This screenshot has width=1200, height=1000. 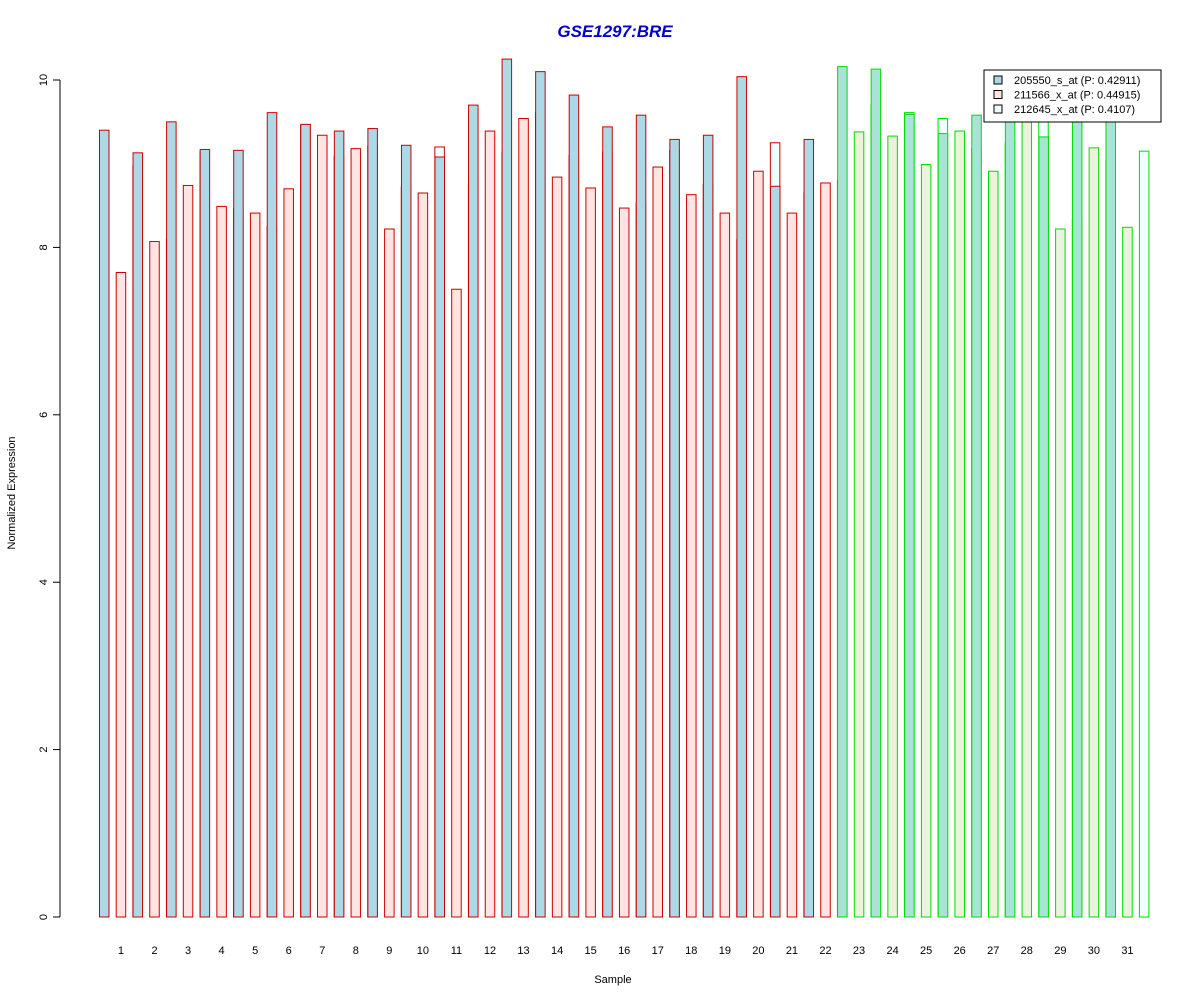 What do you see at coordinates (44, 415) in the screenshot?
I see `y-tick-label: 6` at bounding box center [44, 415].